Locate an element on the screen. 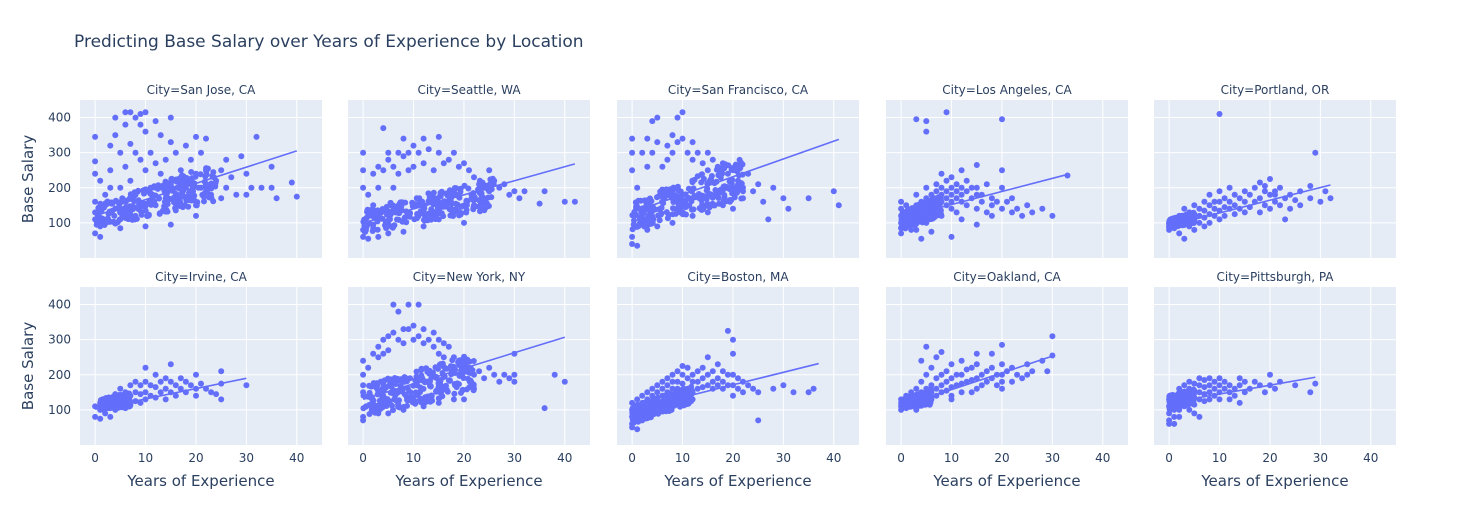 This screenshot has width=1476, height=525. y-tick-label: 100 is located at coordinates (59, 410).